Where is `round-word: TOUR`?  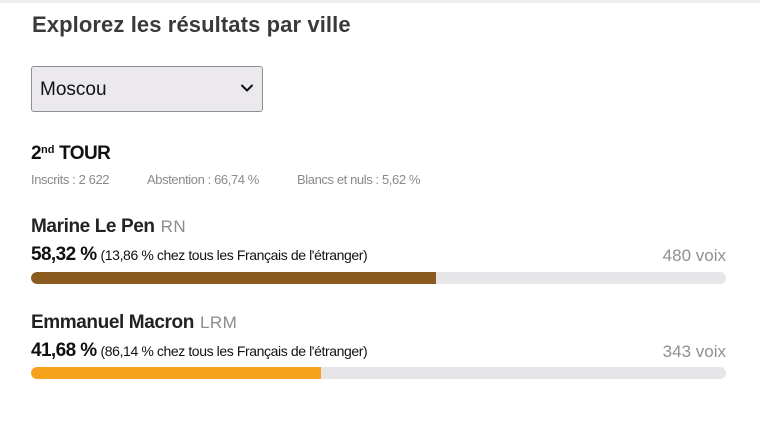 round-word: TOUR is located at coordinates (85, 153).